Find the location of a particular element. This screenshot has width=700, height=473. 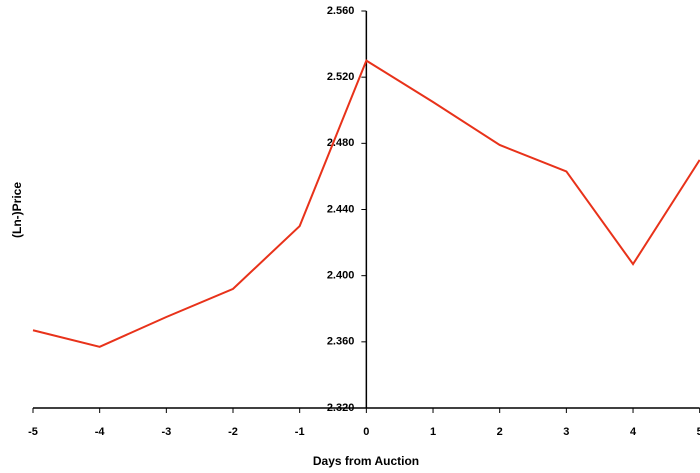

x-tick-label: -4 is located at coordinates (100, 432).